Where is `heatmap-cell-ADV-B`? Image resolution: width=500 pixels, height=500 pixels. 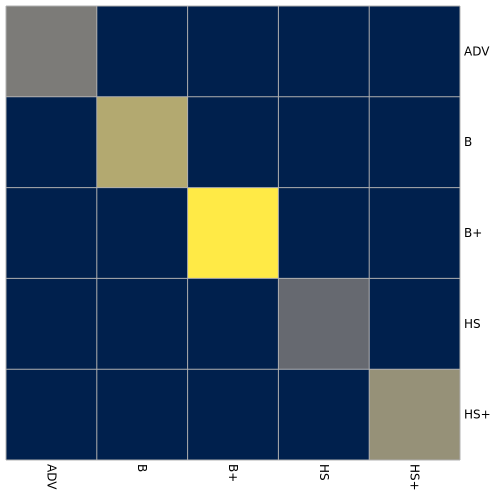
heatmap-cell-ADV-B is located at coordinates (142, 51).